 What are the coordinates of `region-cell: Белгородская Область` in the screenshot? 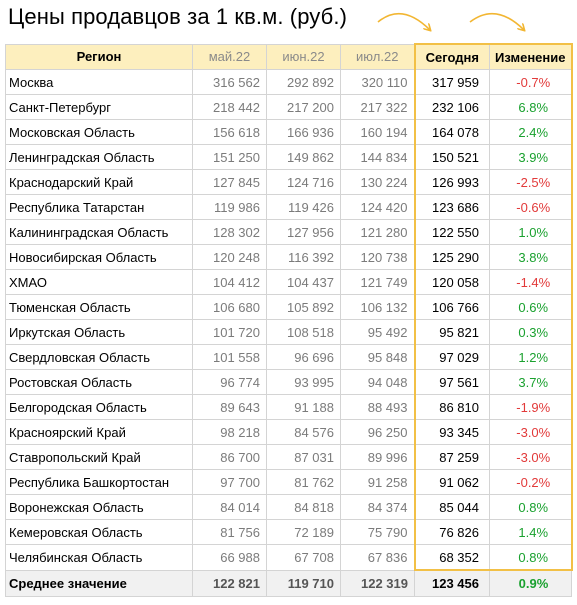 It's located at (99, 407).